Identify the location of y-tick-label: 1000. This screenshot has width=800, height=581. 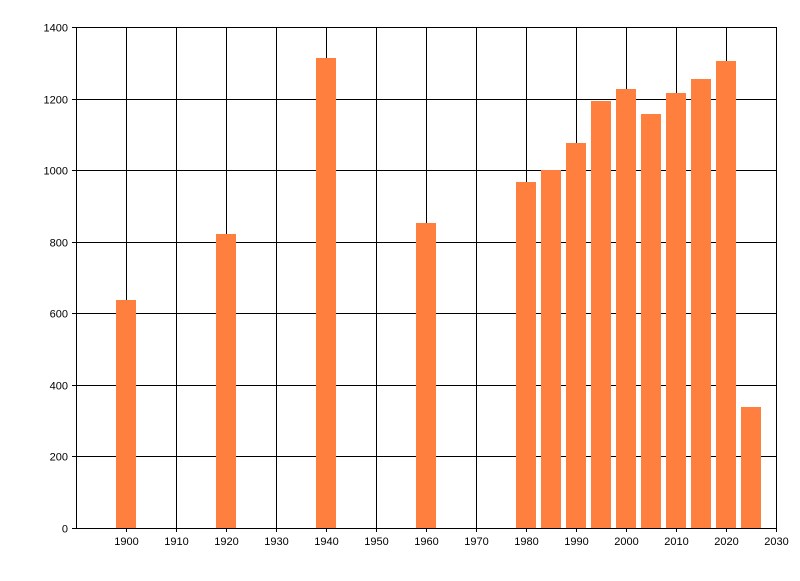
(56, 172).